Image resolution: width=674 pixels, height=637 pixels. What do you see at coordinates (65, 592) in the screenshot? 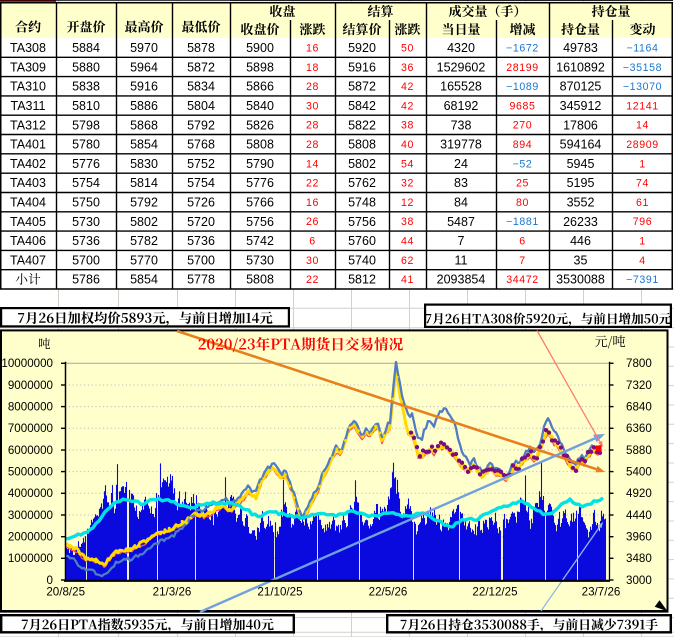
I see `svg-text: 20/8/25` at bounding box center [65, 592].